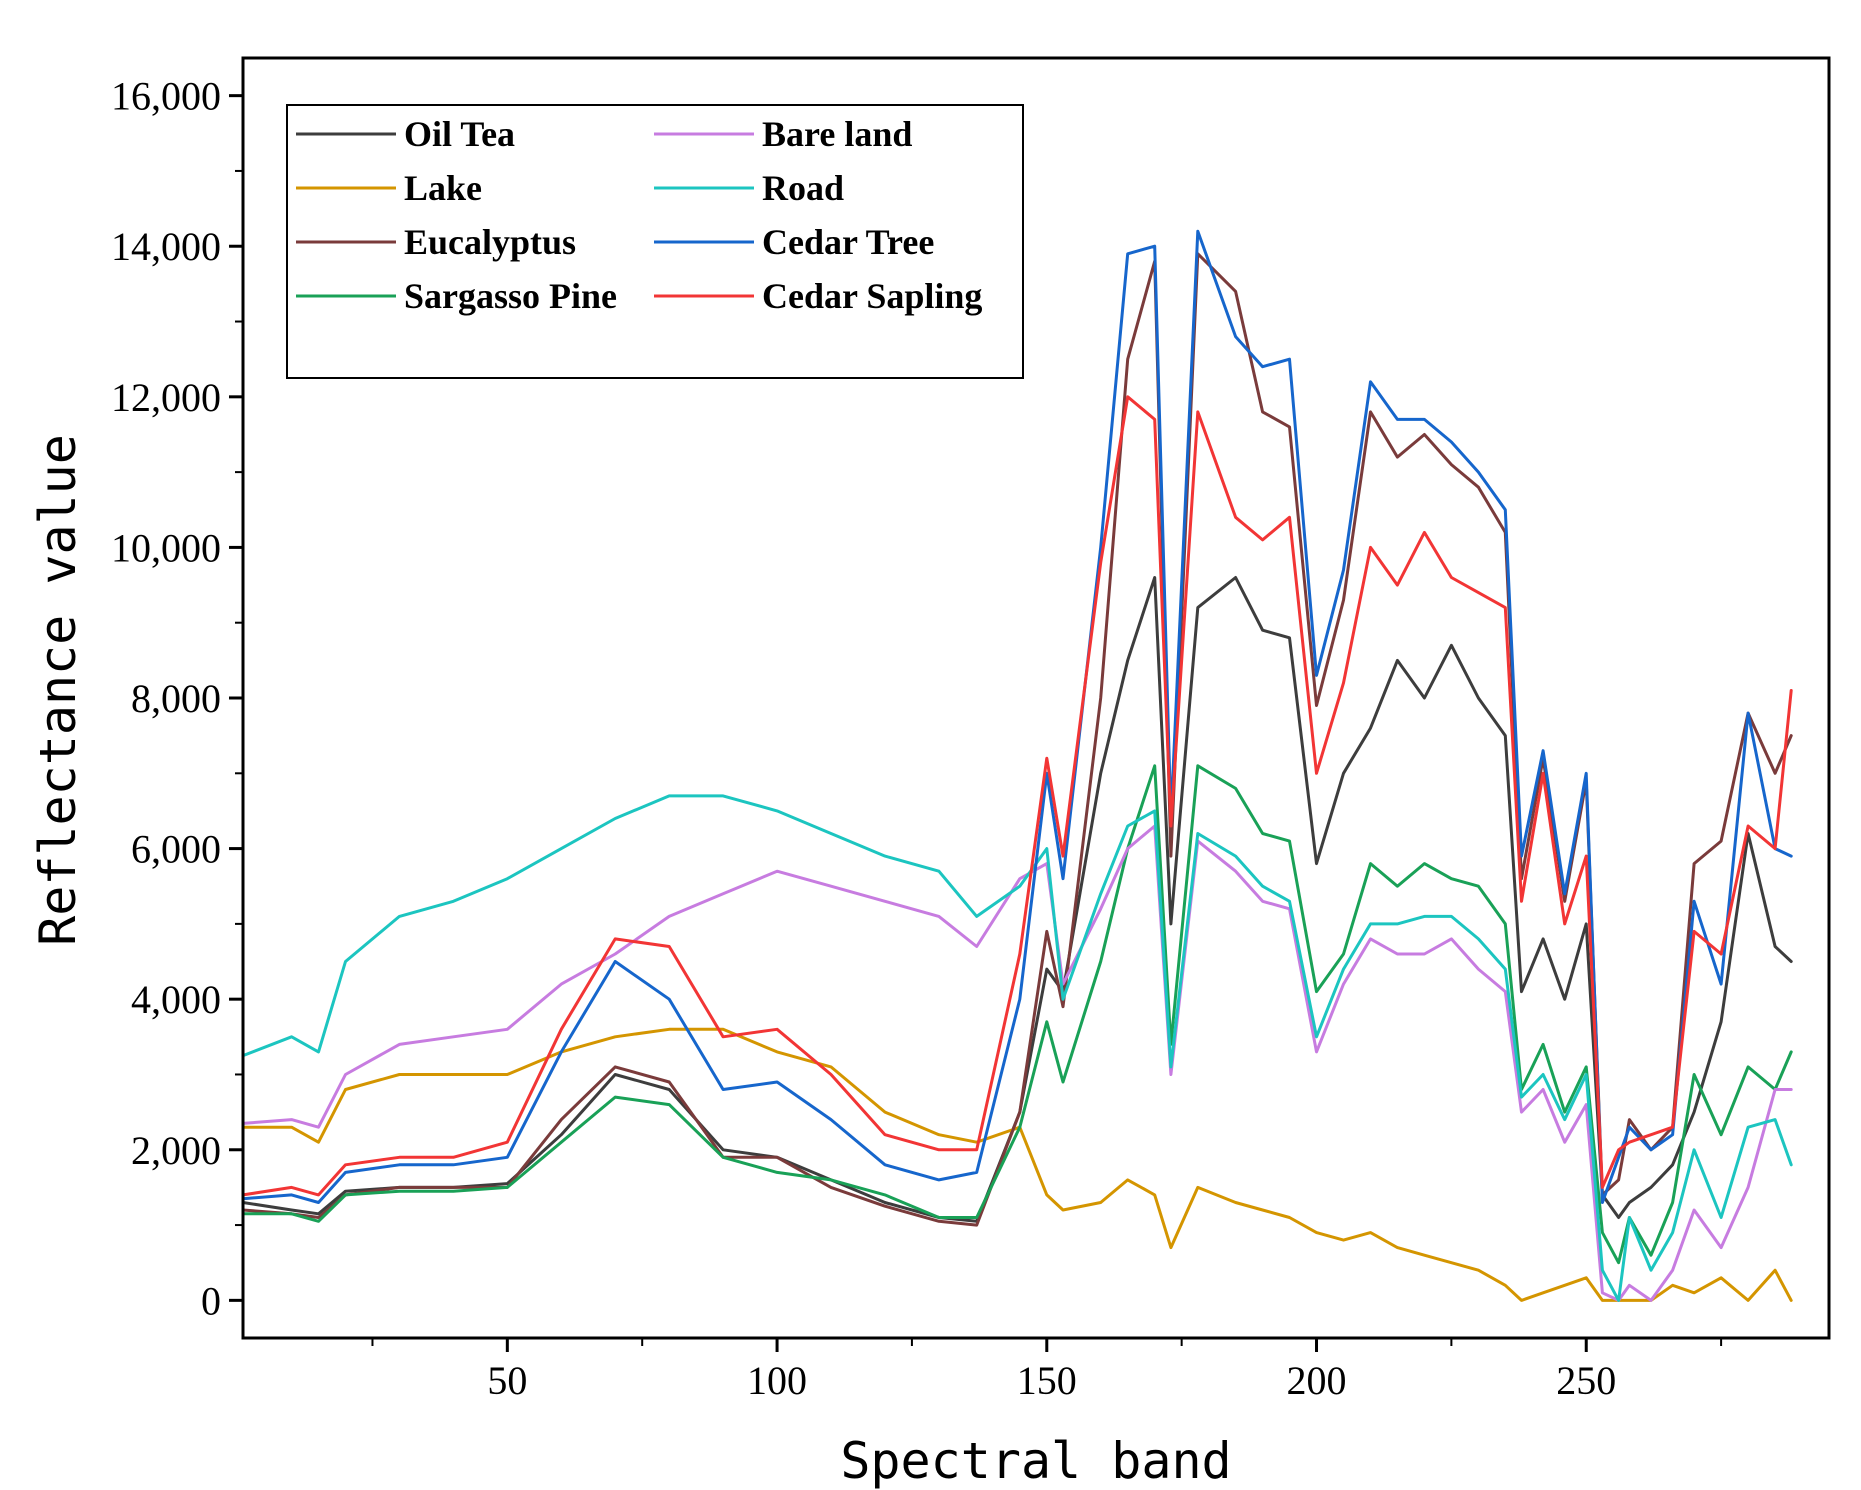 Image resolution: width=1861 pixels, height=1490 pixels. Describe the element at coordinates (459, 134) in the screenshot. I see `legend-label: Oil Tea` at that location.